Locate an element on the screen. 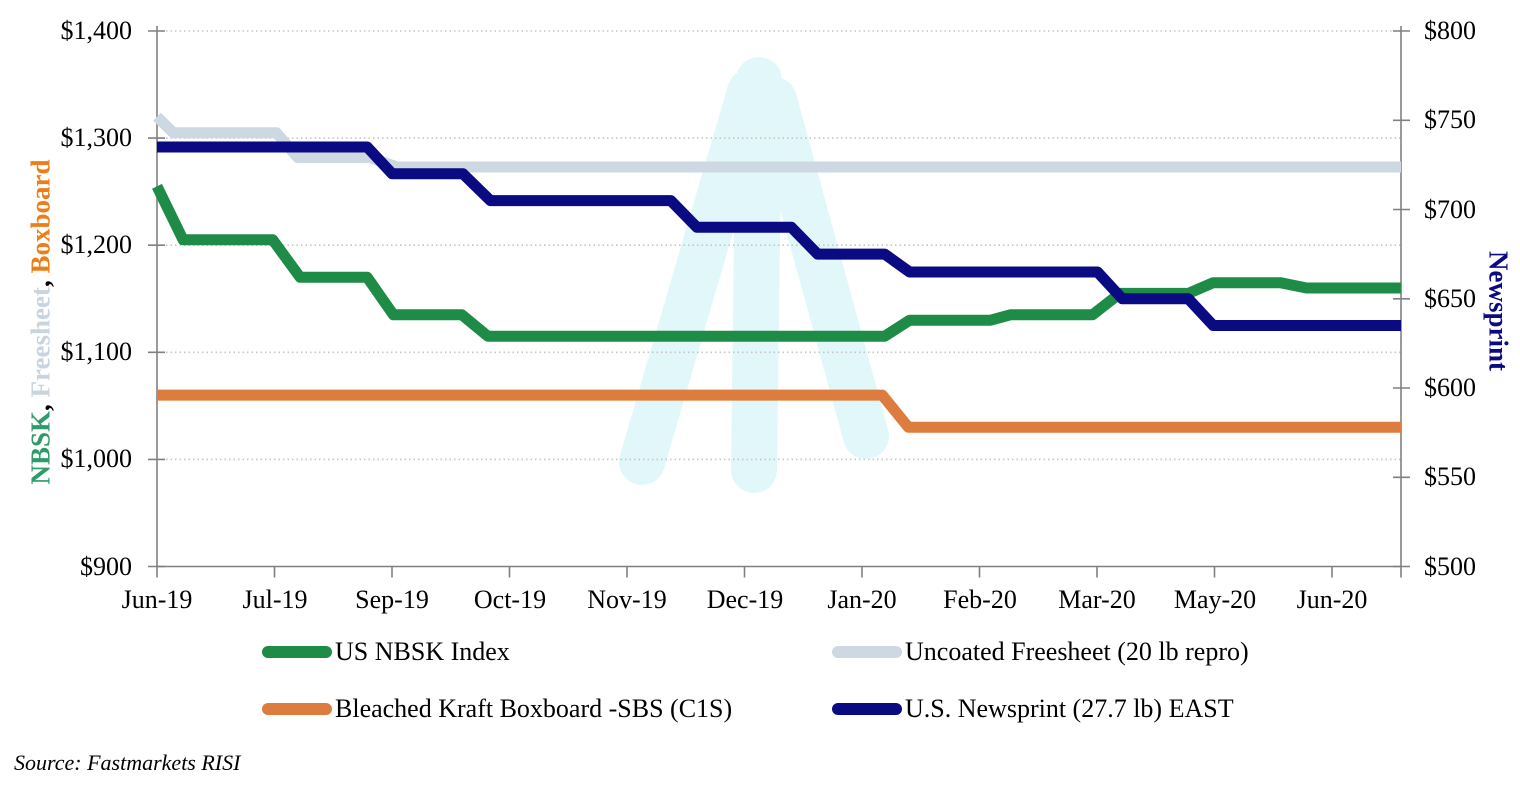 The width and height of the screenshot is (1520, 786). right-axis-tick-label: $750 is located at coordinates (1450, 119).